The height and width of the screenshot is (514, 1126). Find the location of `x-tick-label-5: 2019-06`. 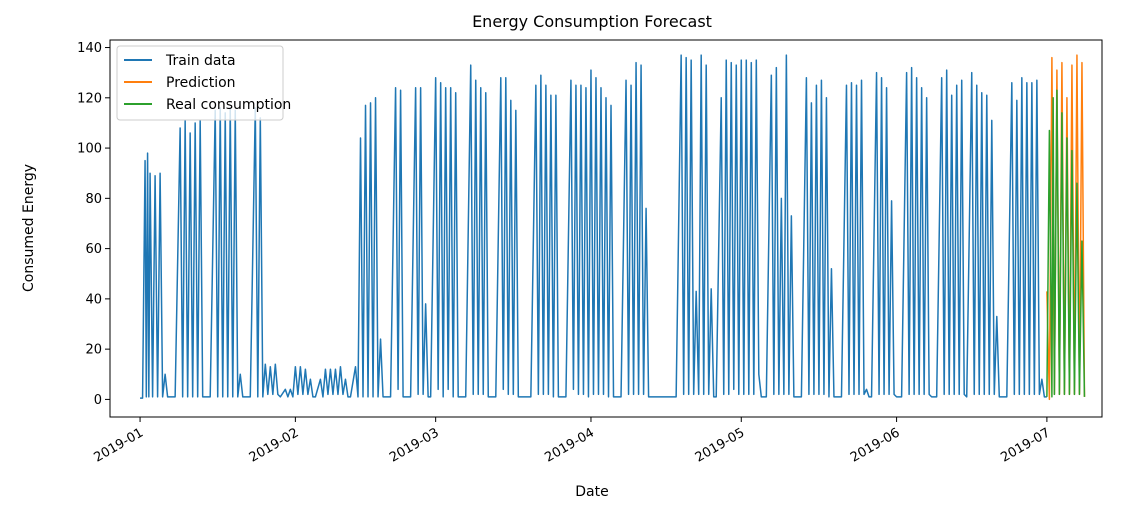

x-tick-label-5: 2019-06 is located at coordinates (875, 445).